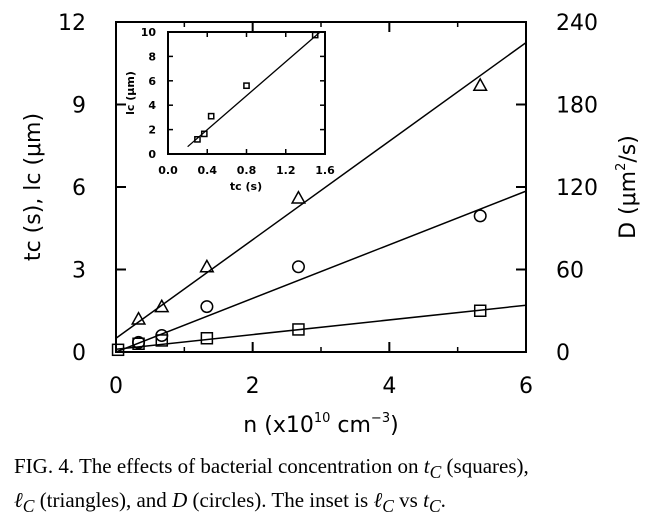 Image resolution: width=656 pixels, height=520 pixels. What do you see at coordinates (152, 105) in the screenshot?
I see `inset-y-tick-label: 4` at bounding box center [152, 105].